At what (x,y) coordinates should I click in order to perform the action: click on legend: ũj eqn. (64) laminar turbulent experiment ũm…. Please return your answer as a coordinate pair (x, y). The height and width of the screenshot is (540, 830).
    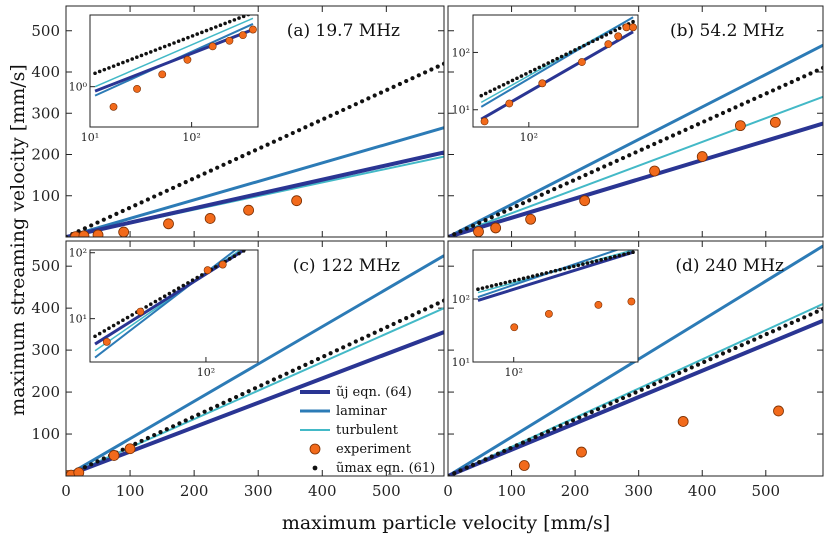
    Looking at the image, I should click on (367, 430).